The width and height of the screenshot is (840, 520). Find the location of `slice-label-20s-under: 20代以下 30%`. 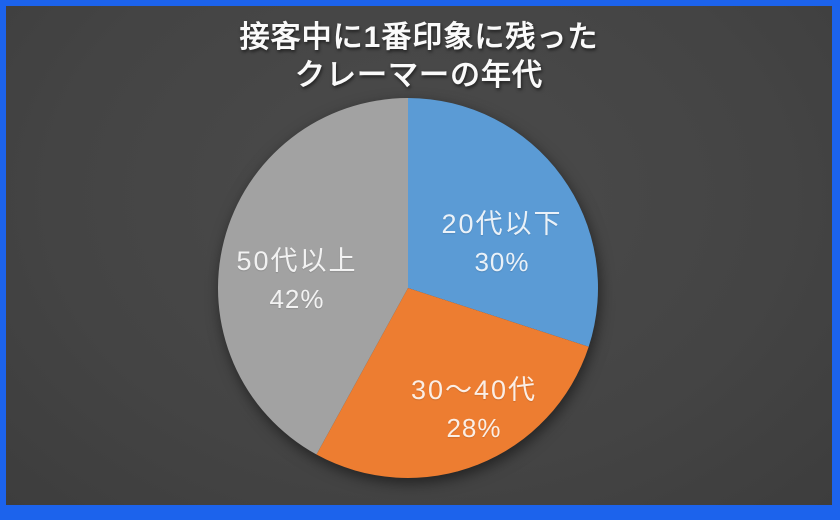

slice-label-20s-under: 20代以下 30% is located at coordinates (501, 243).